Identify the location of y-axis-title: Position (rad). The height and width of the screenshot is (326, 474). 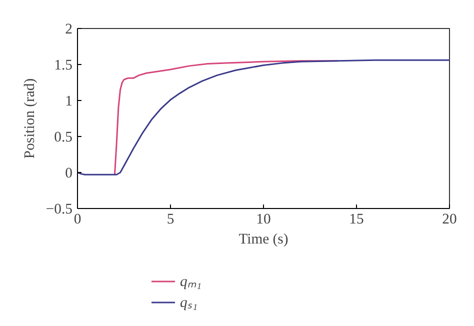
(30, 118).